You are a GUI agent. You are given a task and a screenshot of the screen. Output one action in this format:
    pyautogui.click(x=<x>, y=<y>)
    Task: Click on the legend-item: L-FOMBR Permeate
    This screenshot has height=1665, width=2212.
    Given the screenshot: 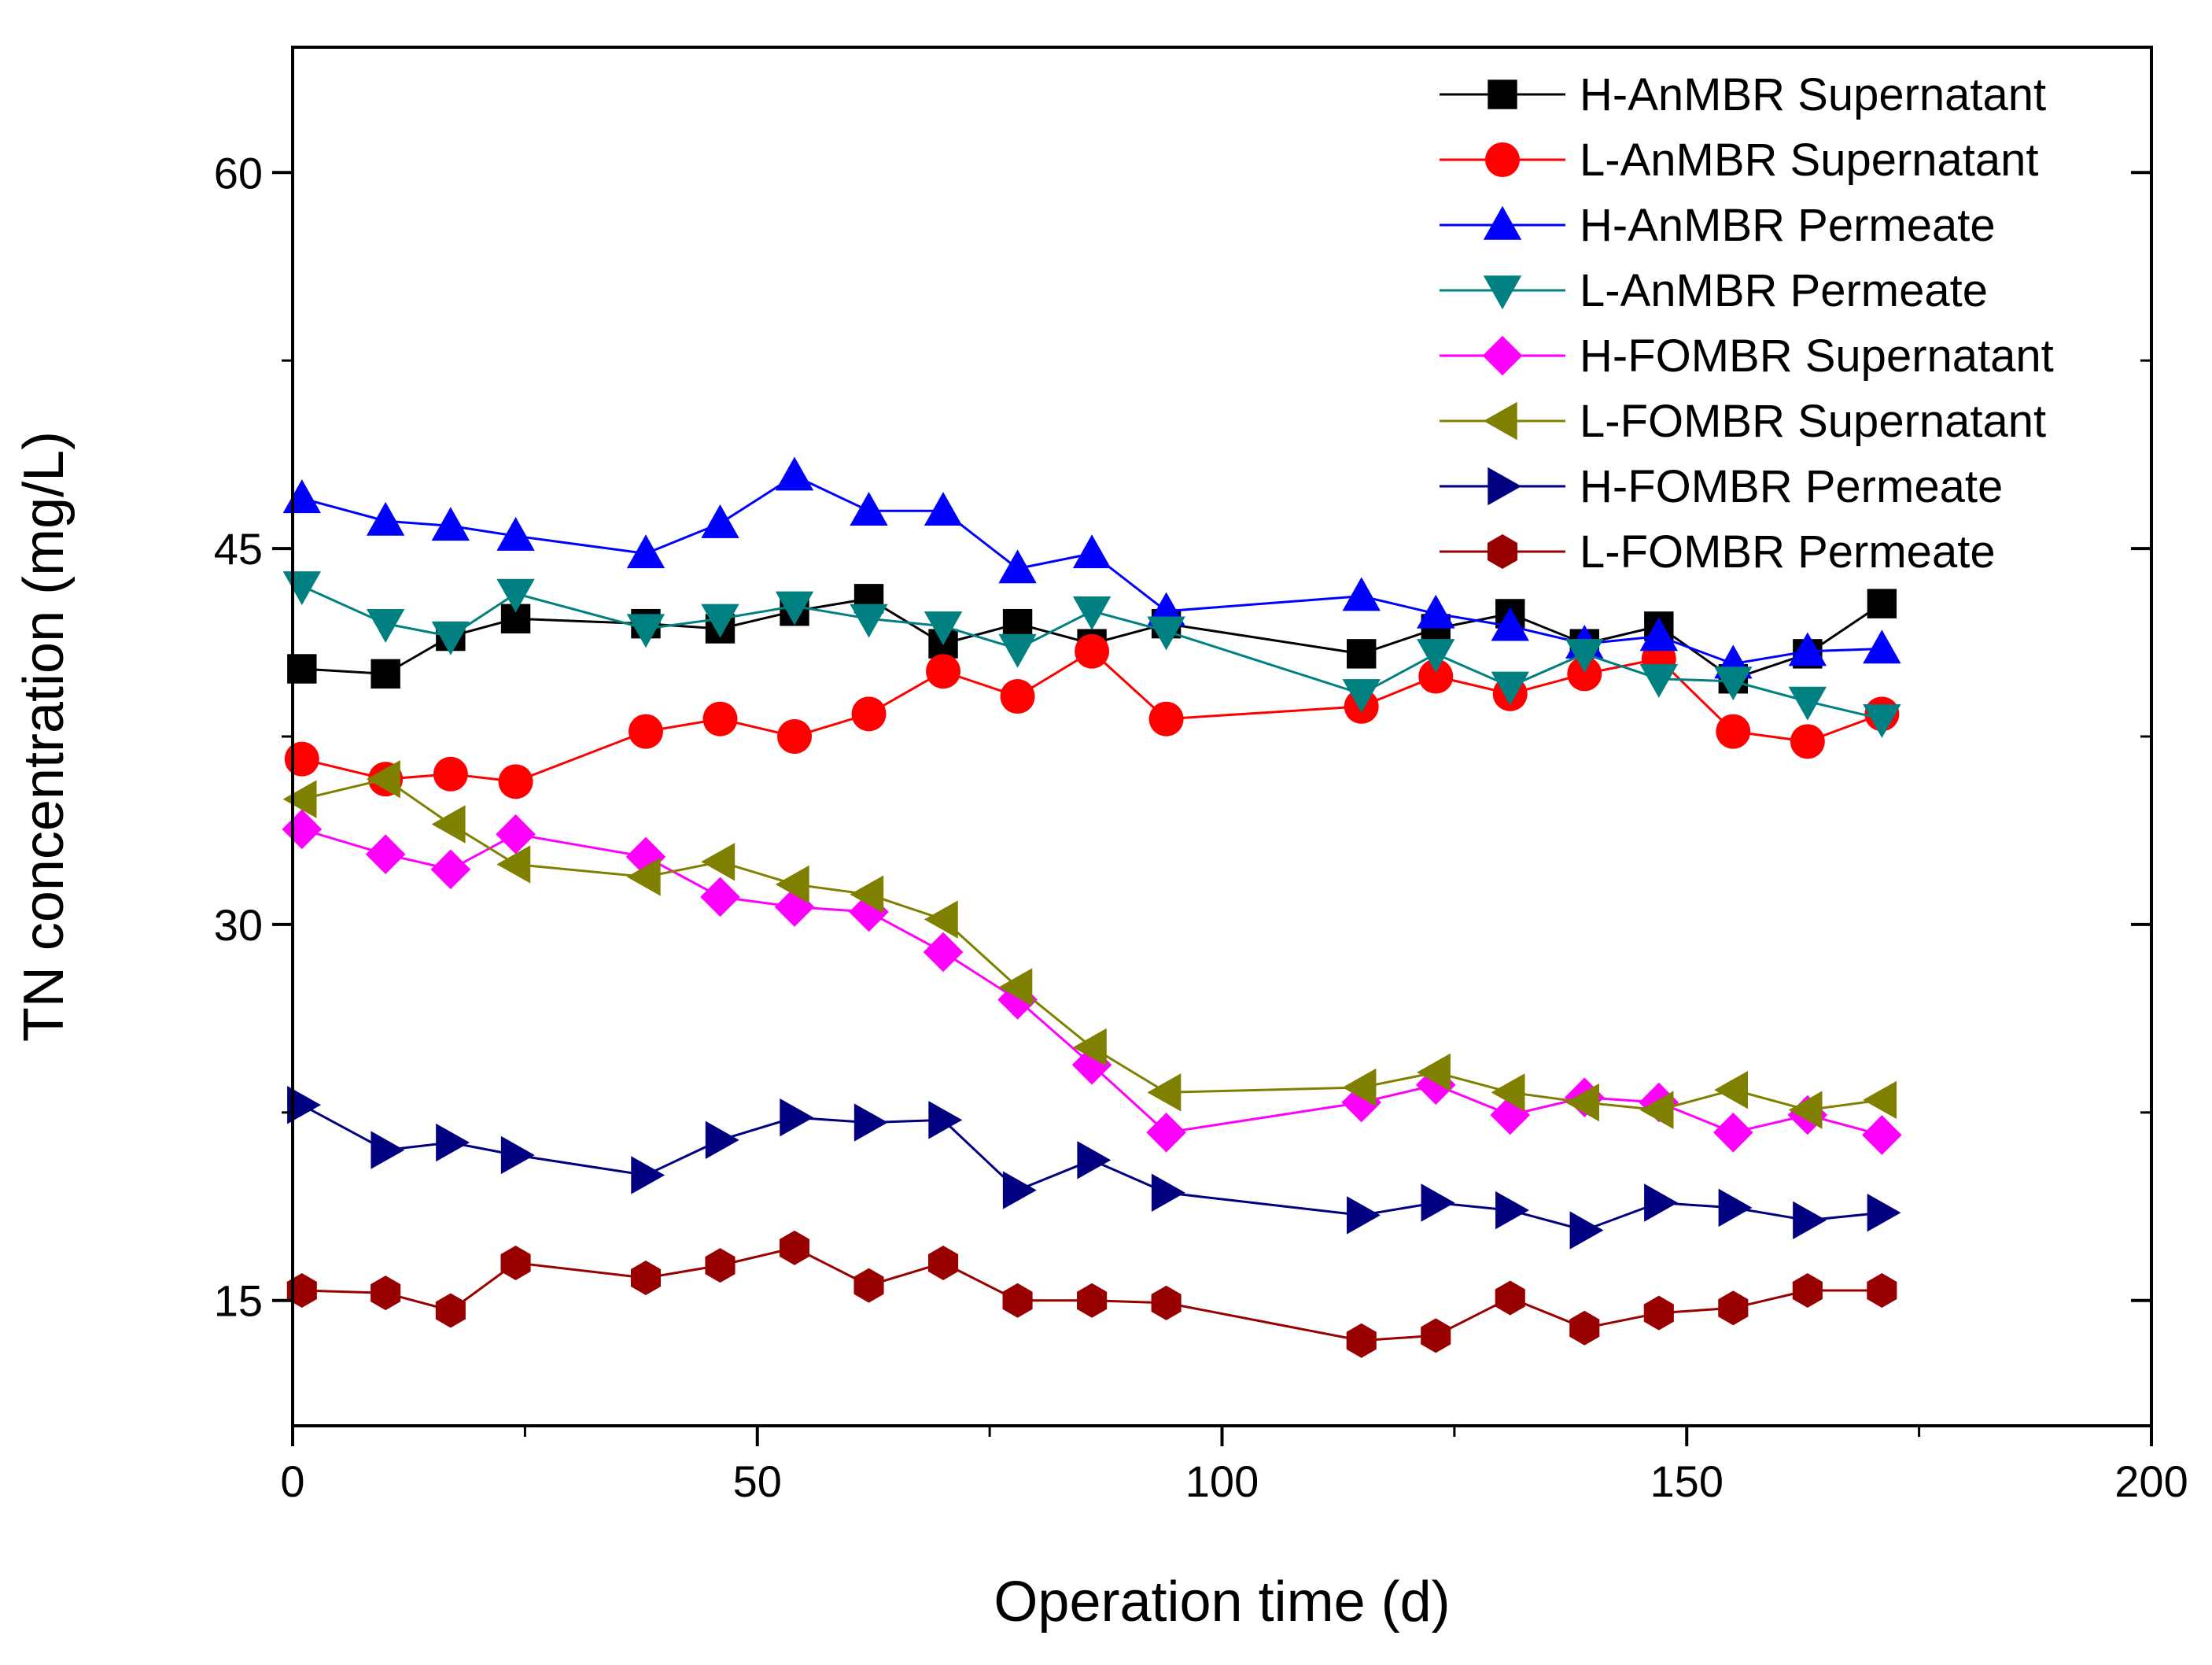 What is the action you would take?
    pyautogui.click(x=1718, y=552)
    